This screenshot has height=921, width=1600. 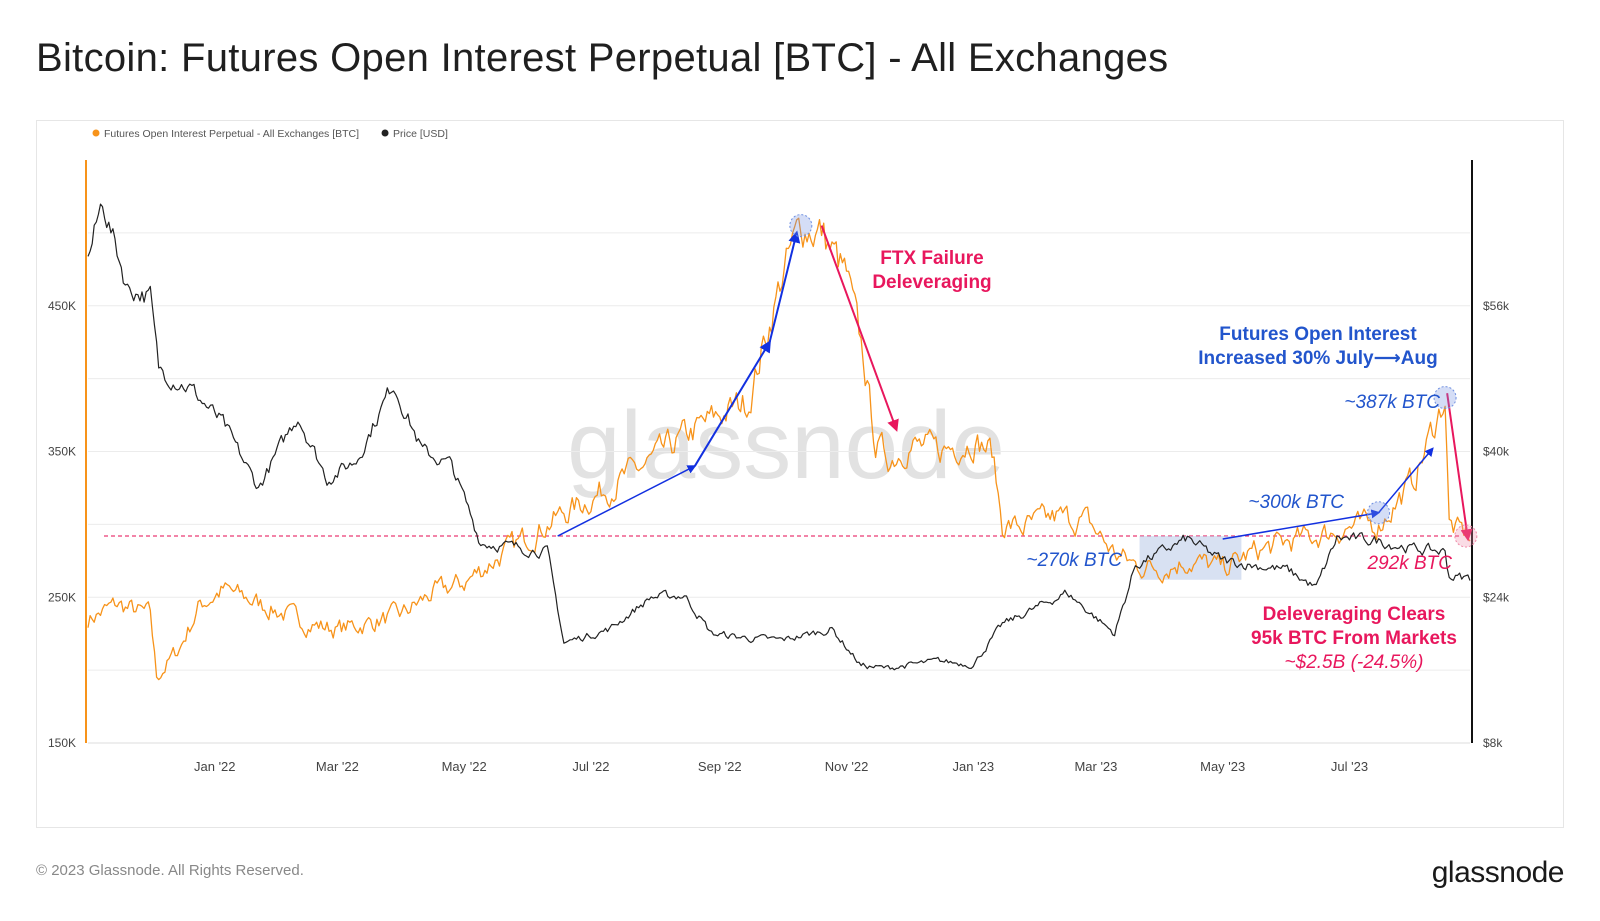 I want to click on y-left-tick-label: 350K, so click(x=62, y=452).